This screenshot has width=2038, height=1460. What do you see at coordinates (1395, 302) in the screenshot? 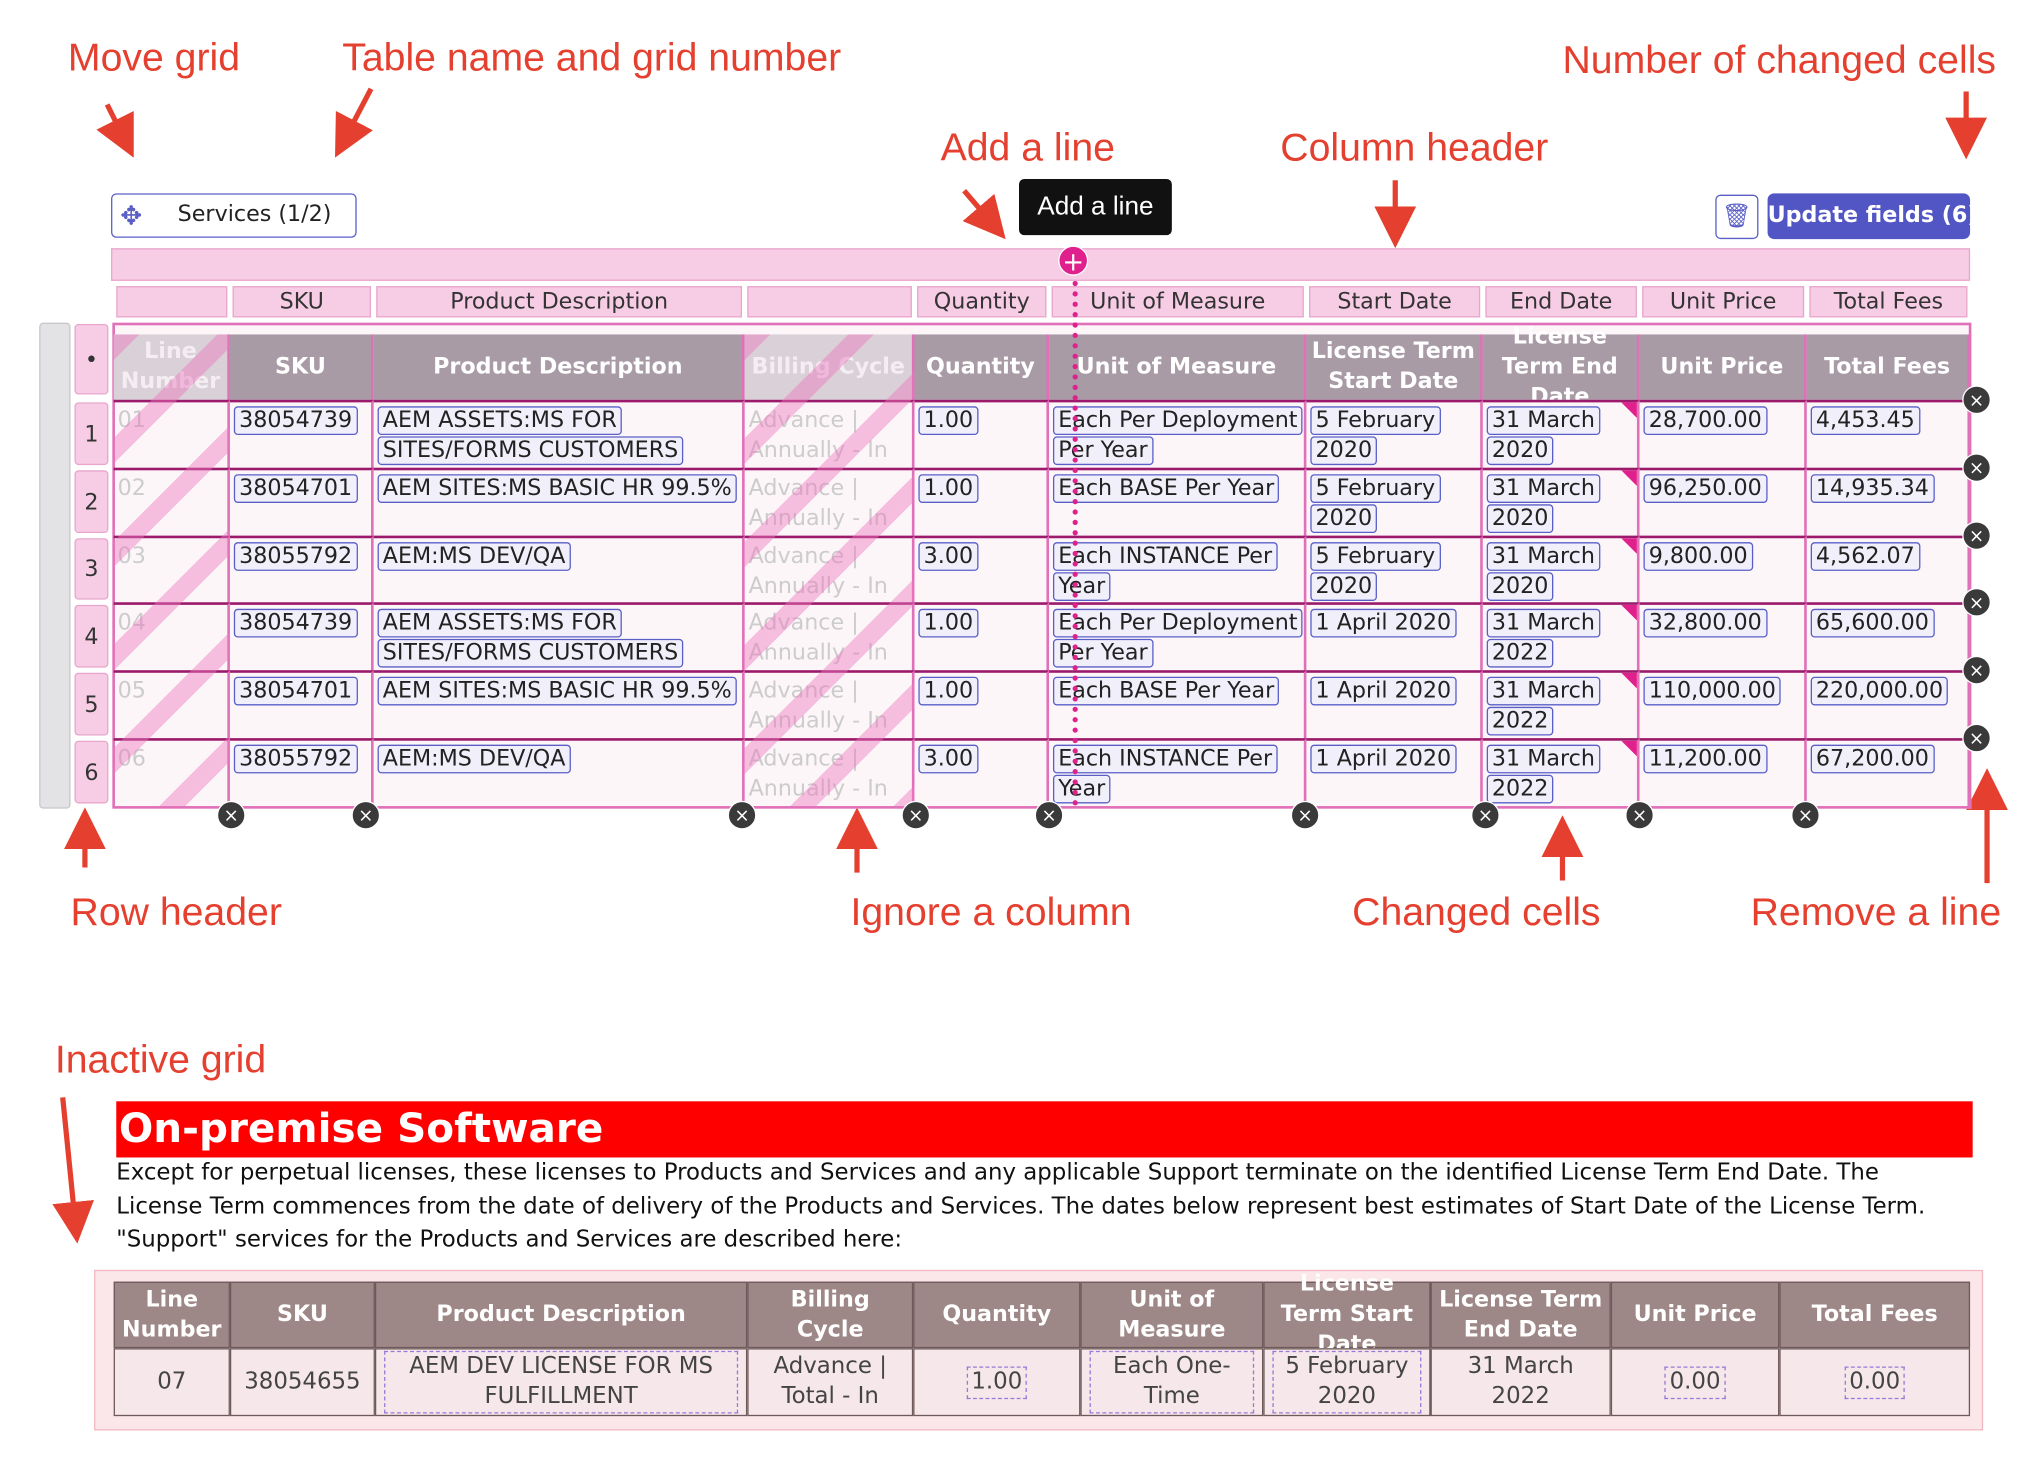
I see `column-header: Start Date` at bounding box center [1395, 302].